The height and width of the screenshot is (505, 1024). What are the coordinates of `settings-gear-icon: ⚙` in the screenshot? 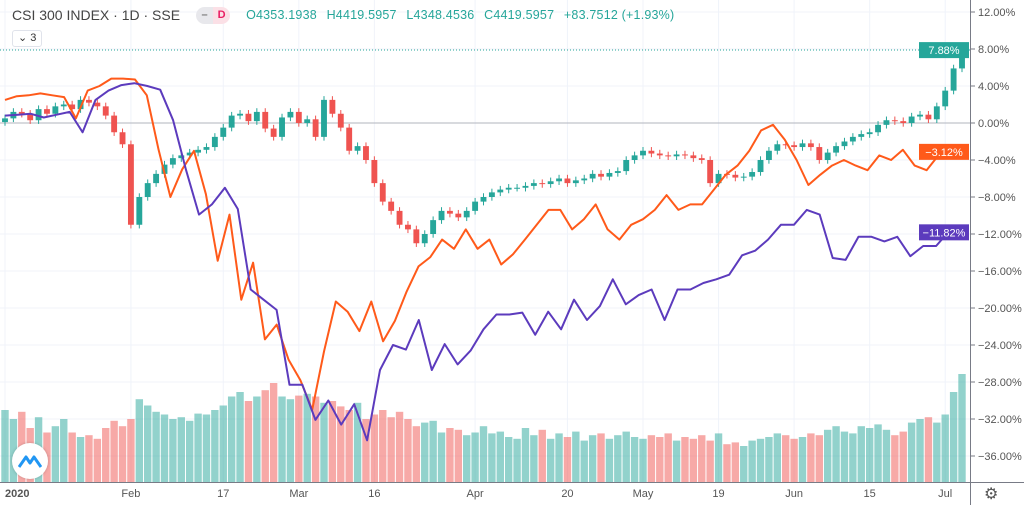 It's located at (991, 494).